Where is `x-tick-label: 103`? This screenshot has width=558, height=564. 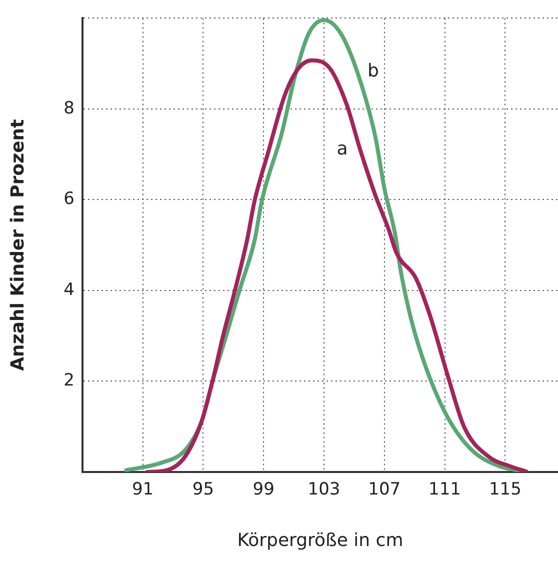 x-tick-label: 103 is located at coordinates (324, 490).